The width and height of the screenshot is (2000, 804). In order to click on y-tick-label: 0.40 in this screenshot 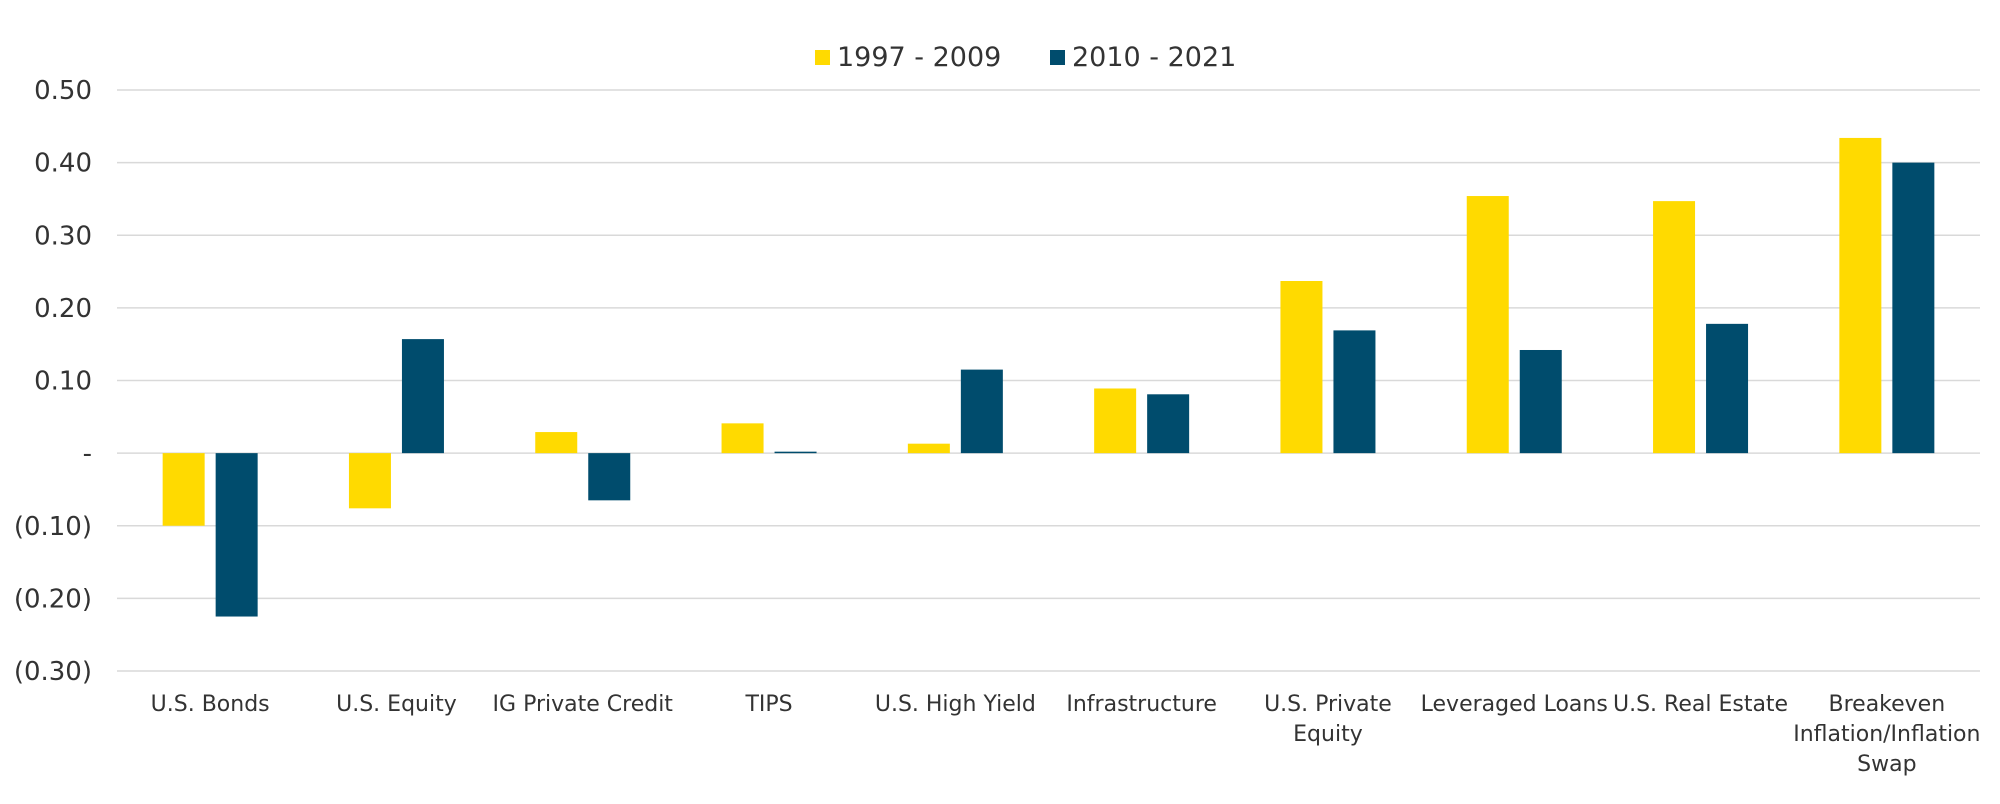, I will do `click(63, 164)`.